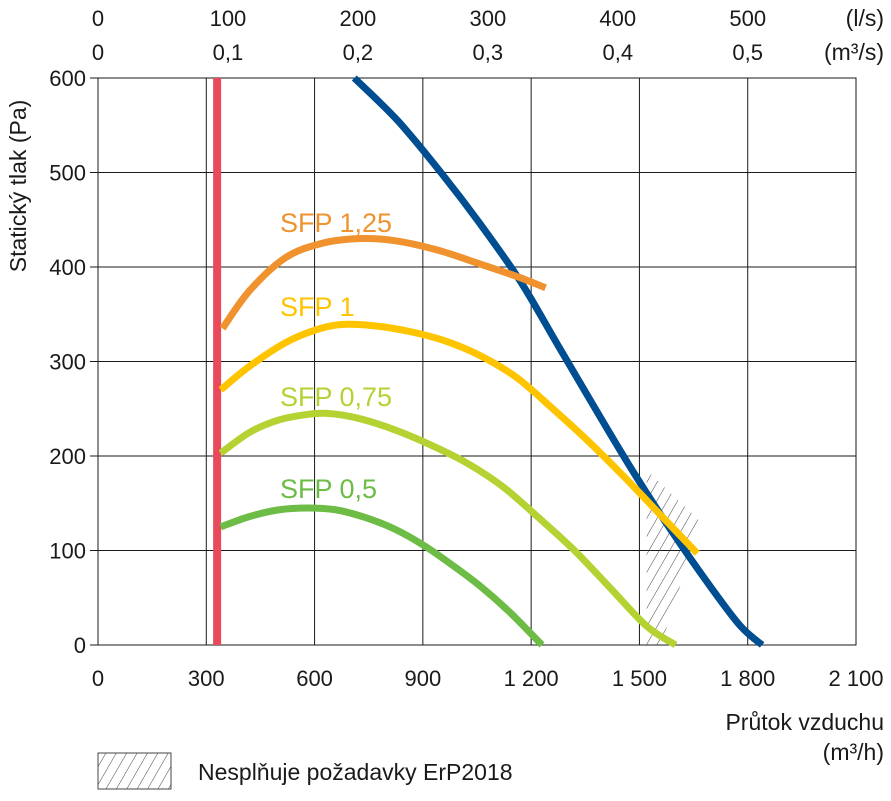  What do you see at coordinates (854, 52) in the screenshot?
I see `top-axis-m3s-unit: (m³/s)` at bounding box center [854, 52].